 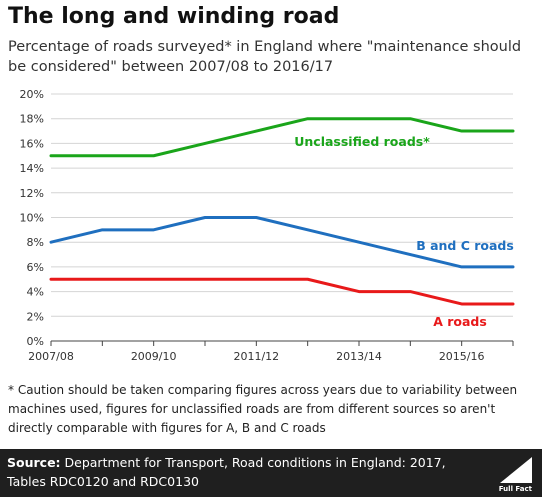 What do you see at coordinates (35, 341) in the screenshot?
I see `y-tick-label: 0%` at bounding box center [35, 341].